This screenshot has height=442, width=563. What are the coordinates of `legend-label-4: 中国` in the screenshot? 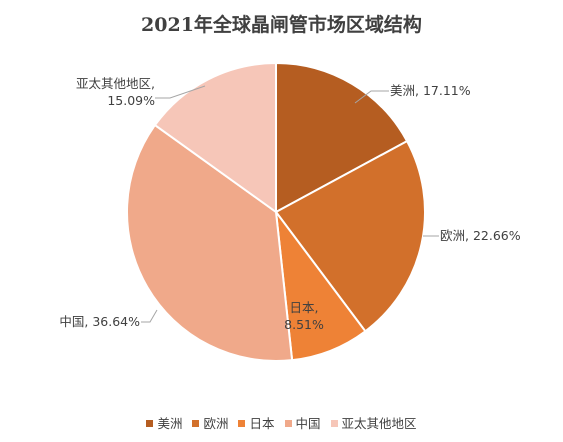 It's located at (308, 423).